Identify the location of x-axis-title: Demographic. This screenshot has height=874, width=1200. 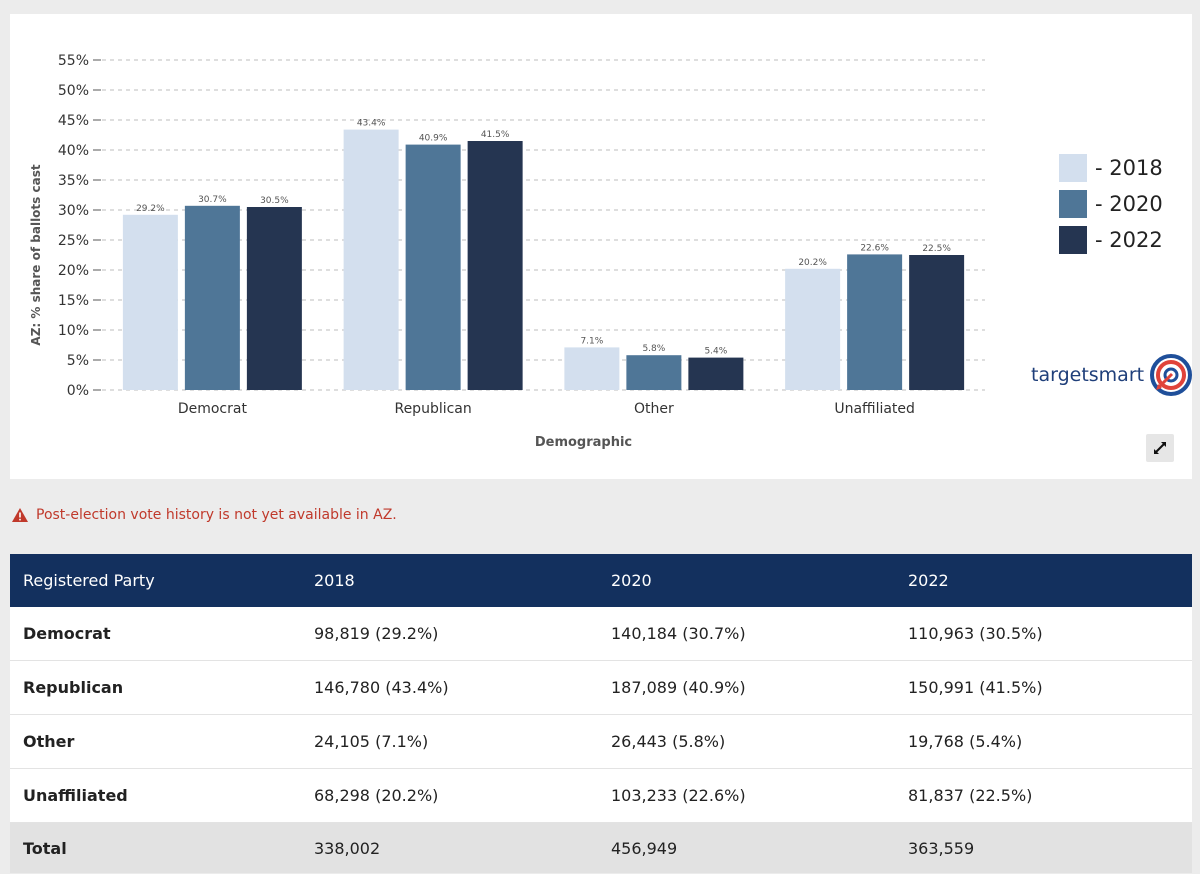
(583, 442).